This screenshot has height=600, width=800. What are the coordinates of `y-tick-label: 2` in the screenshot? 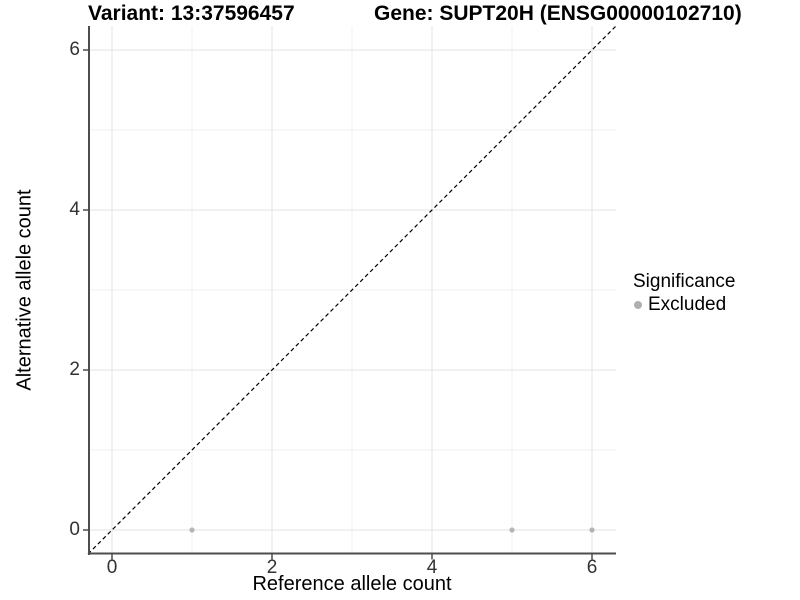 It's located at (74, 369).